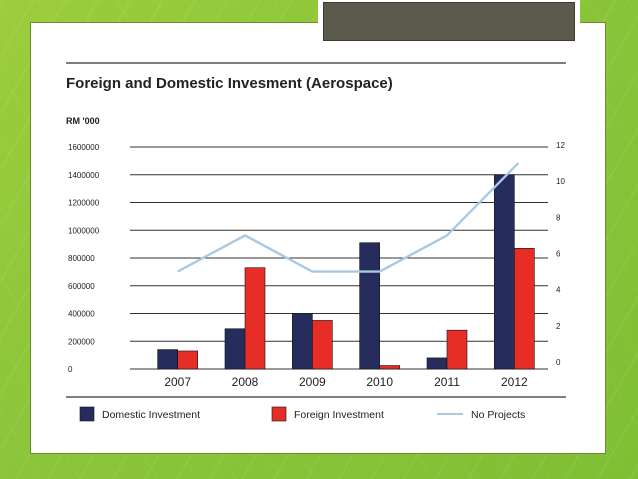 This screenshot has width=638, height=479. I want to click on x-tick-label: 2008, so click(245, 382).